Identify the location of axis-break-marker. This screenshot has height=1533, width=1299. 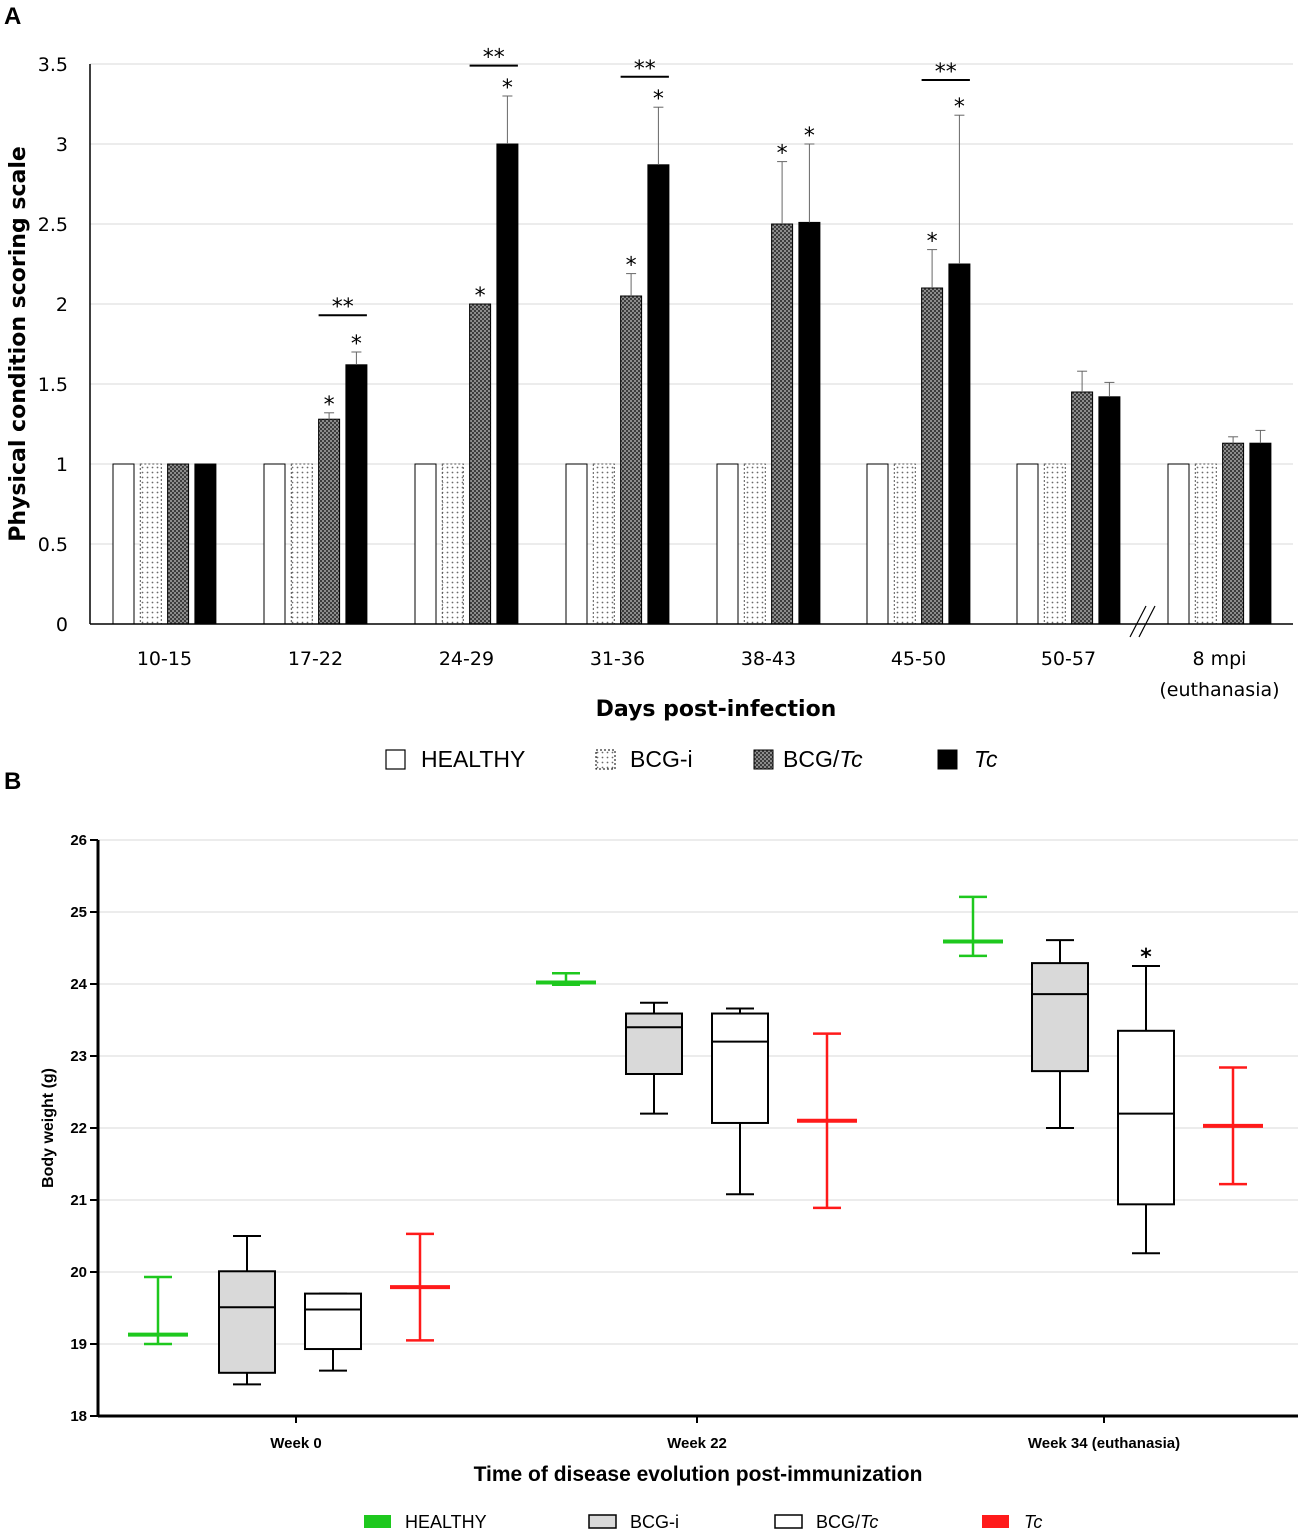
(1142, 621).